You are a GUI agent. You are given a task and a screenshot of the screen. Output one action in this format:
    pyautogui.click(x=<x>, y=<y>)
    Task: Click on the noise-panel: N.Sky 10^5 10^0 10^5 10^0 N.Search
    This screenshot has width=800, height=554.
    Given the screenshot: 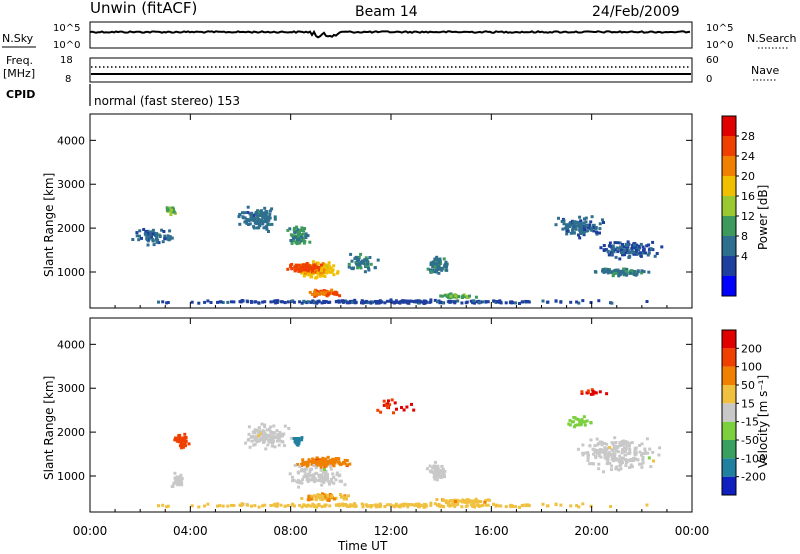 What is the action you would take?
    pyautogui.click(x=399, y=36)
    